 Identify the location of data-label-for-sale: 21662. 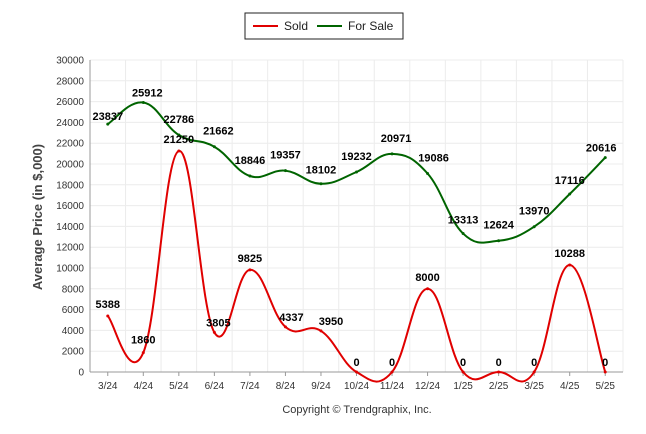
(218, 132).